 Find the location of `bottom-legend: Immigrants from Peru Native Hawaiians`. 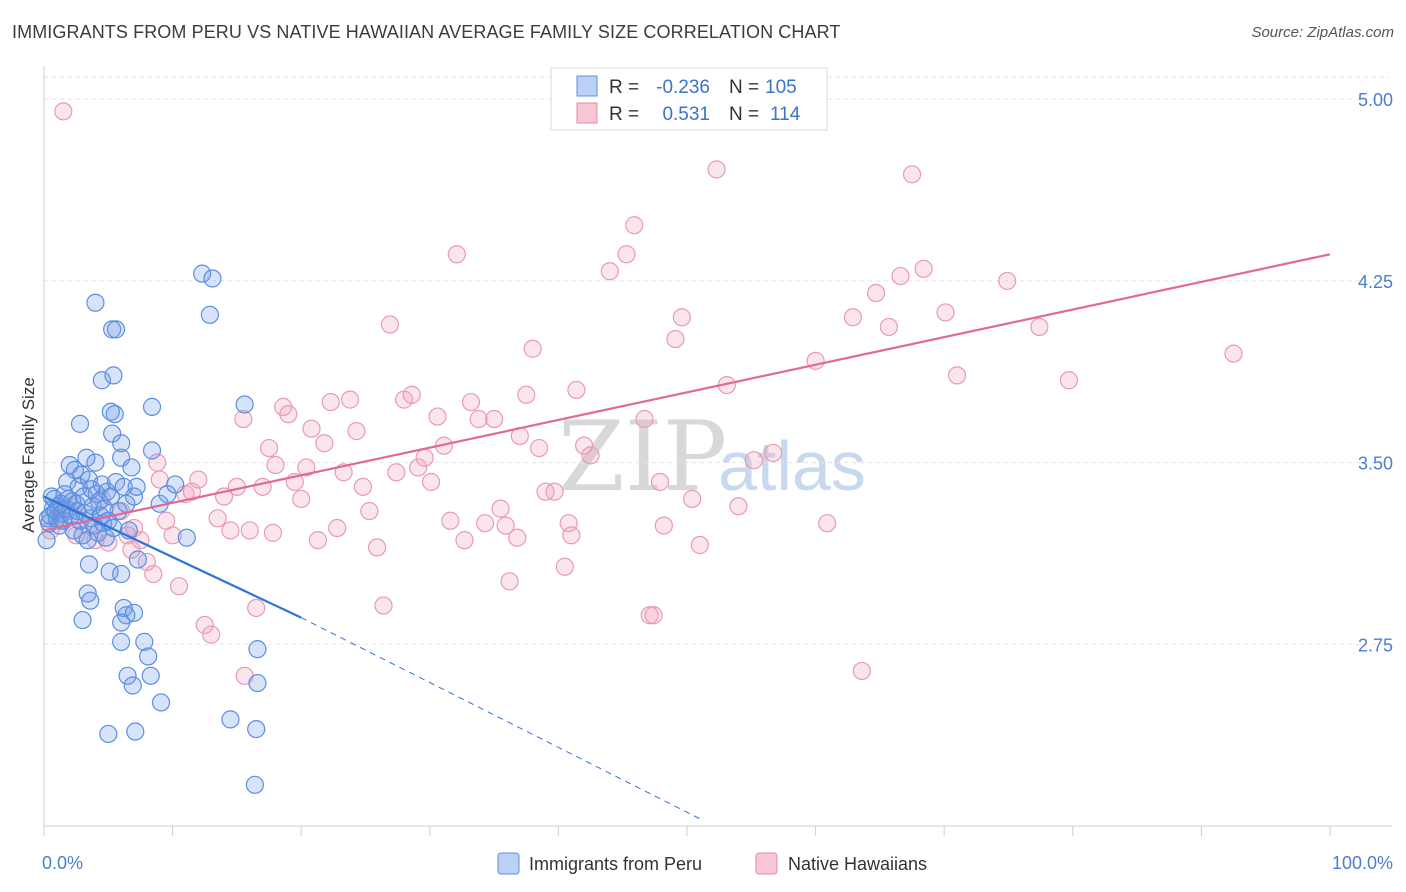

bottom-legend: Immigrants from Peru Native Hawaiians is located at coordinates (712, 863).